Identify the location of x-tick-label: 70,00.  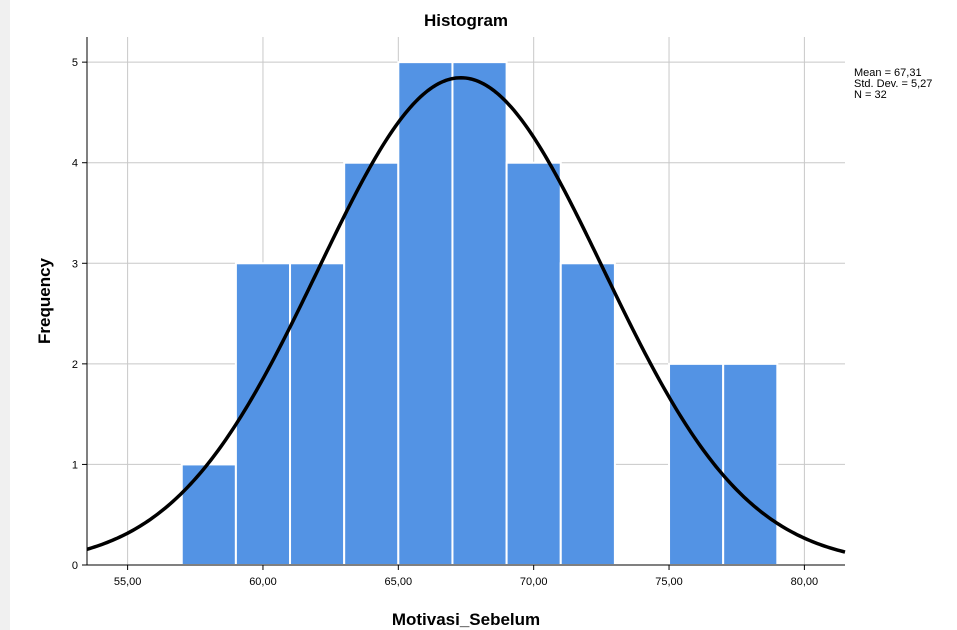
(534, 582).